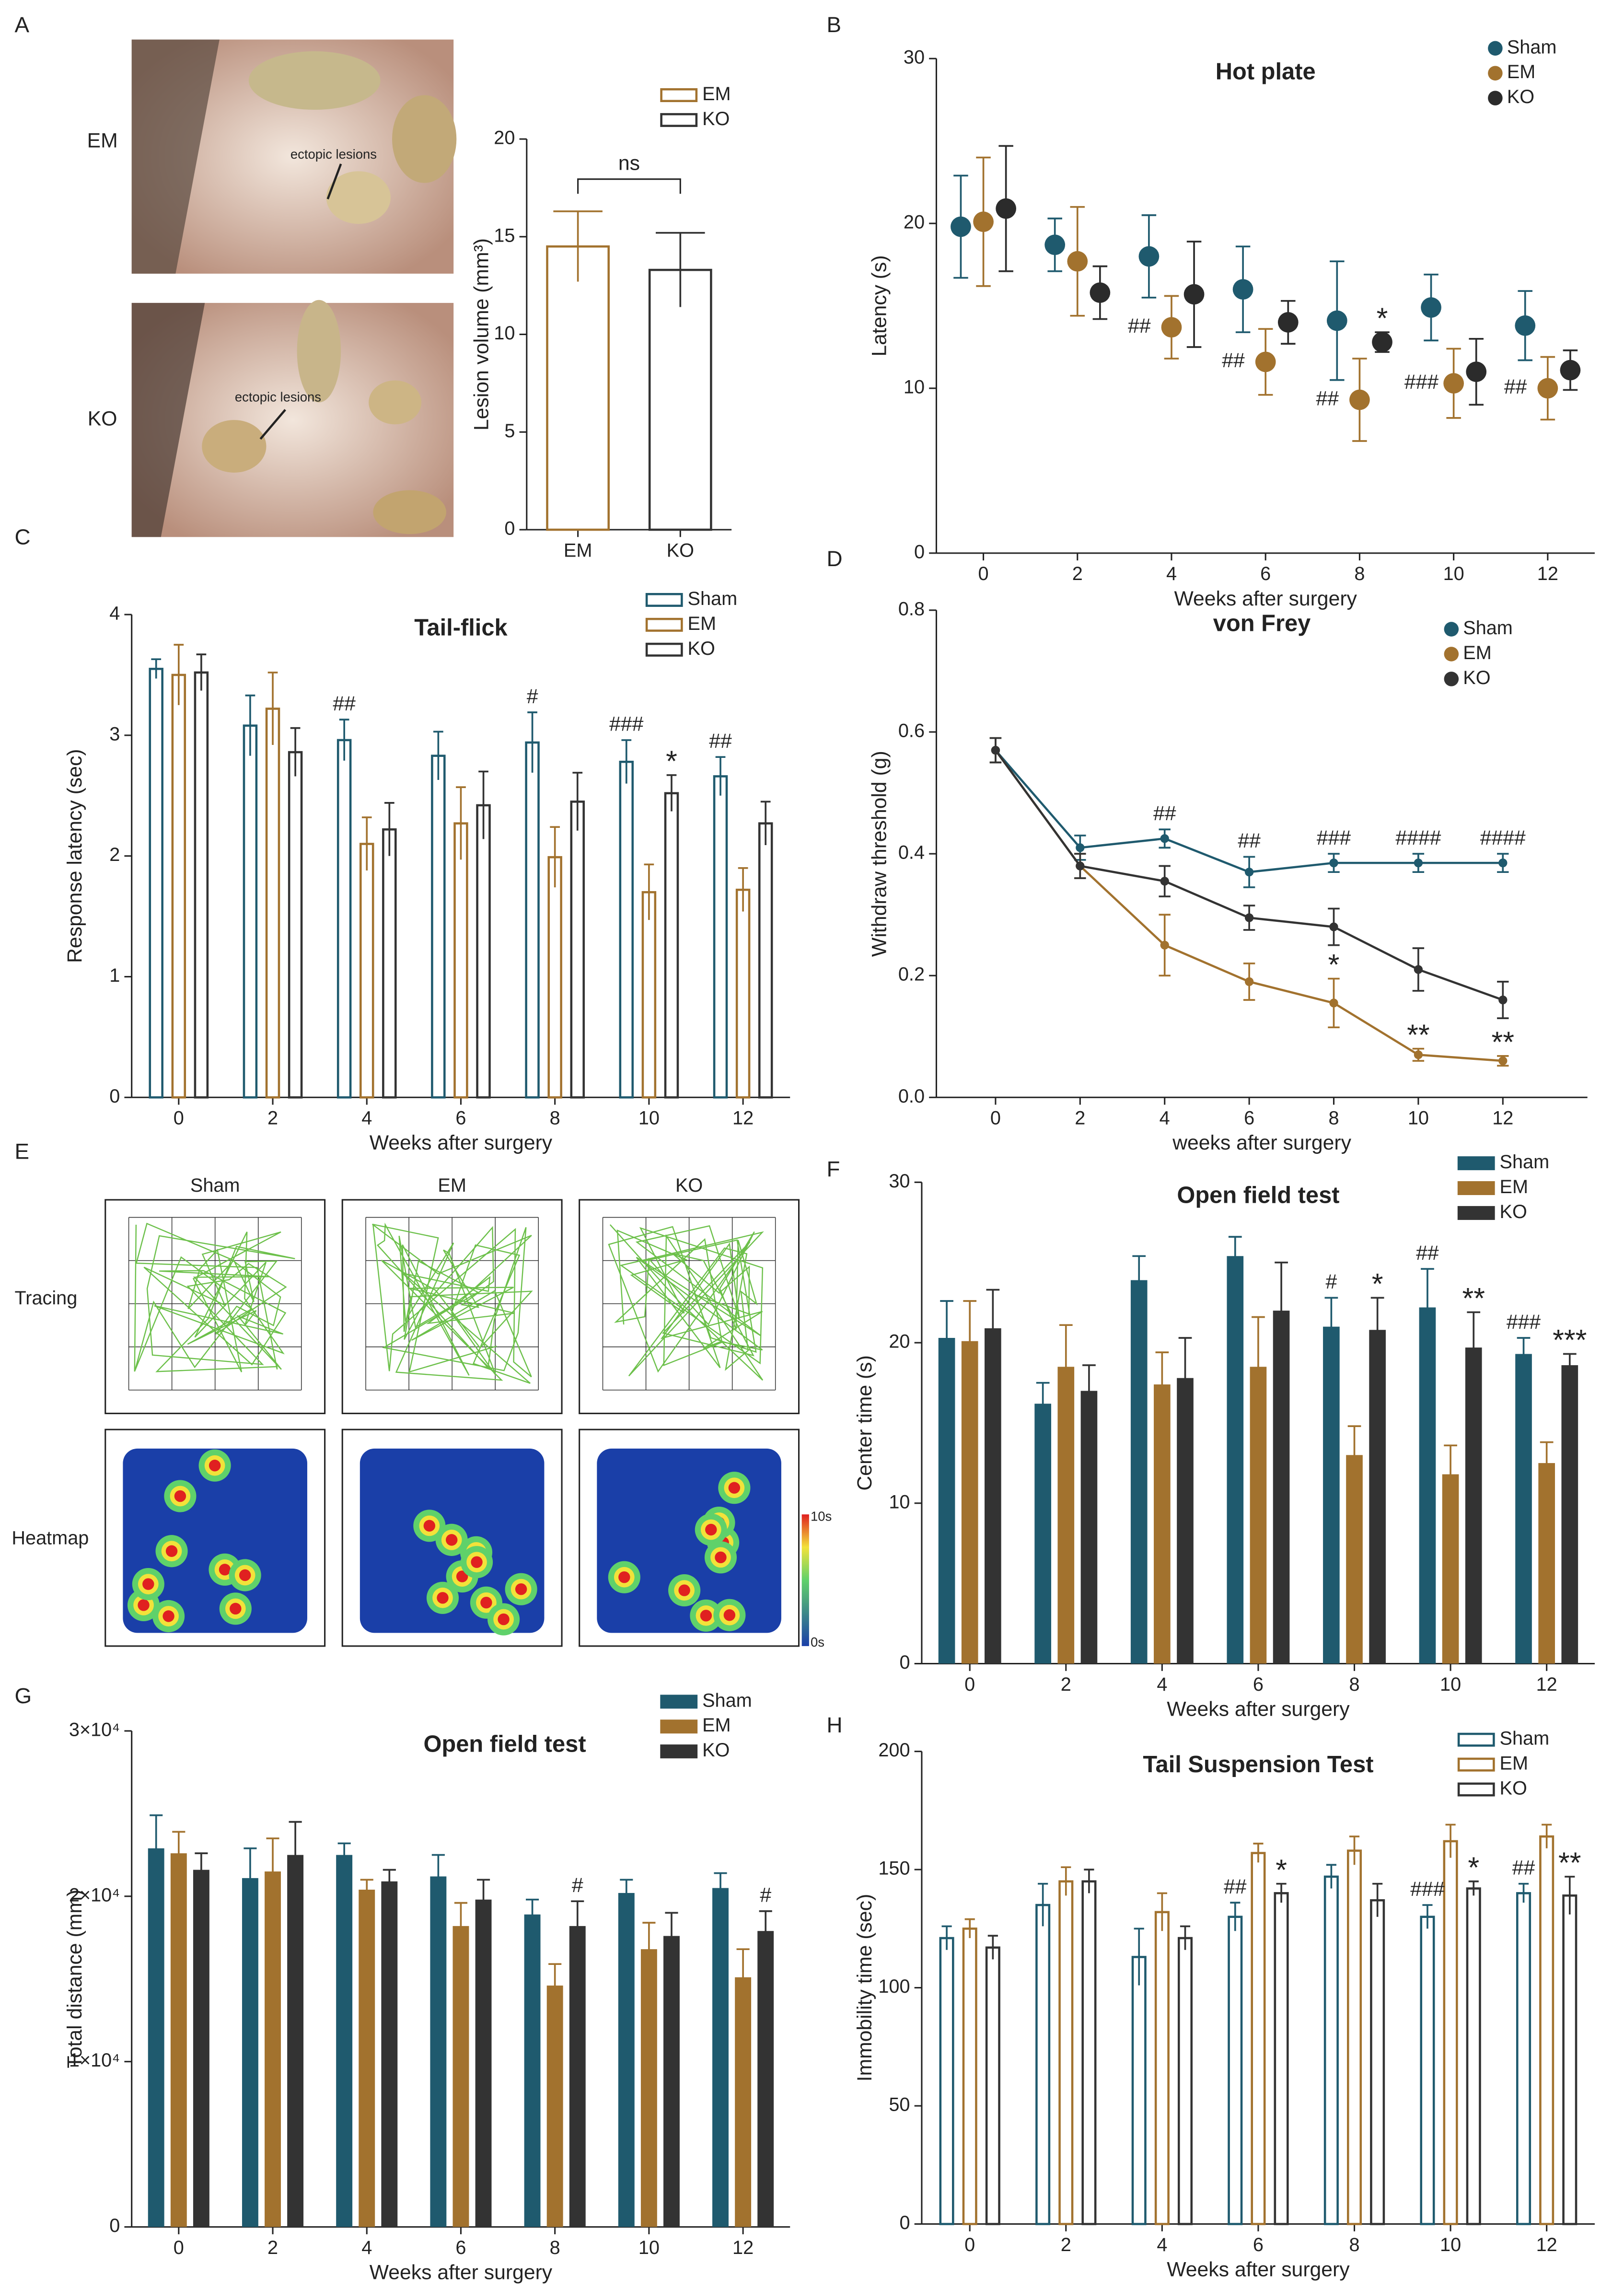 The image size is (1624, 2288). Describe the element at coordinates (864, 1988) in the screenshot. I see `y-axis-label: Immobility time (sec)` at that location.